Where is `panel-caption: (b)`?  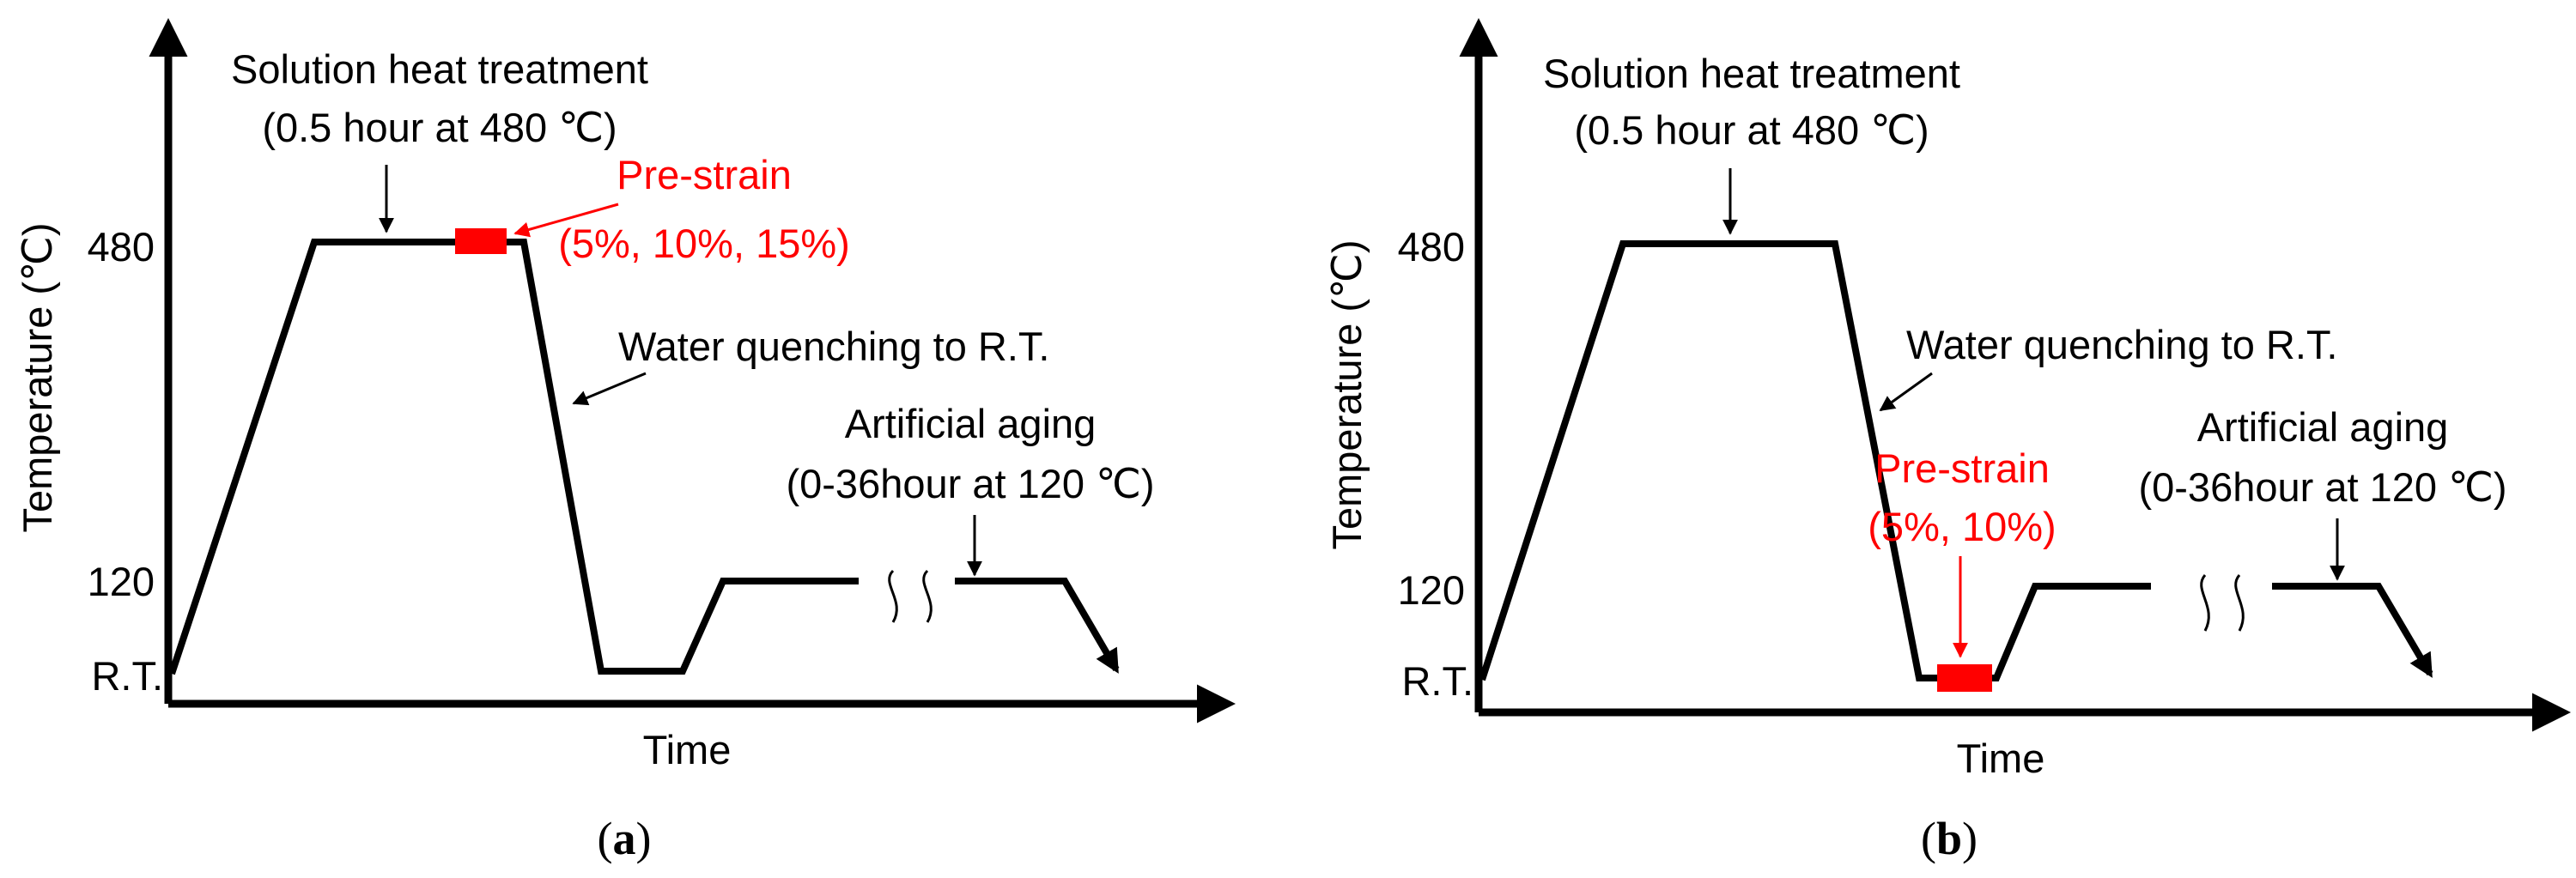
panel-caption: (b) is located at coordinates (1950, 838).